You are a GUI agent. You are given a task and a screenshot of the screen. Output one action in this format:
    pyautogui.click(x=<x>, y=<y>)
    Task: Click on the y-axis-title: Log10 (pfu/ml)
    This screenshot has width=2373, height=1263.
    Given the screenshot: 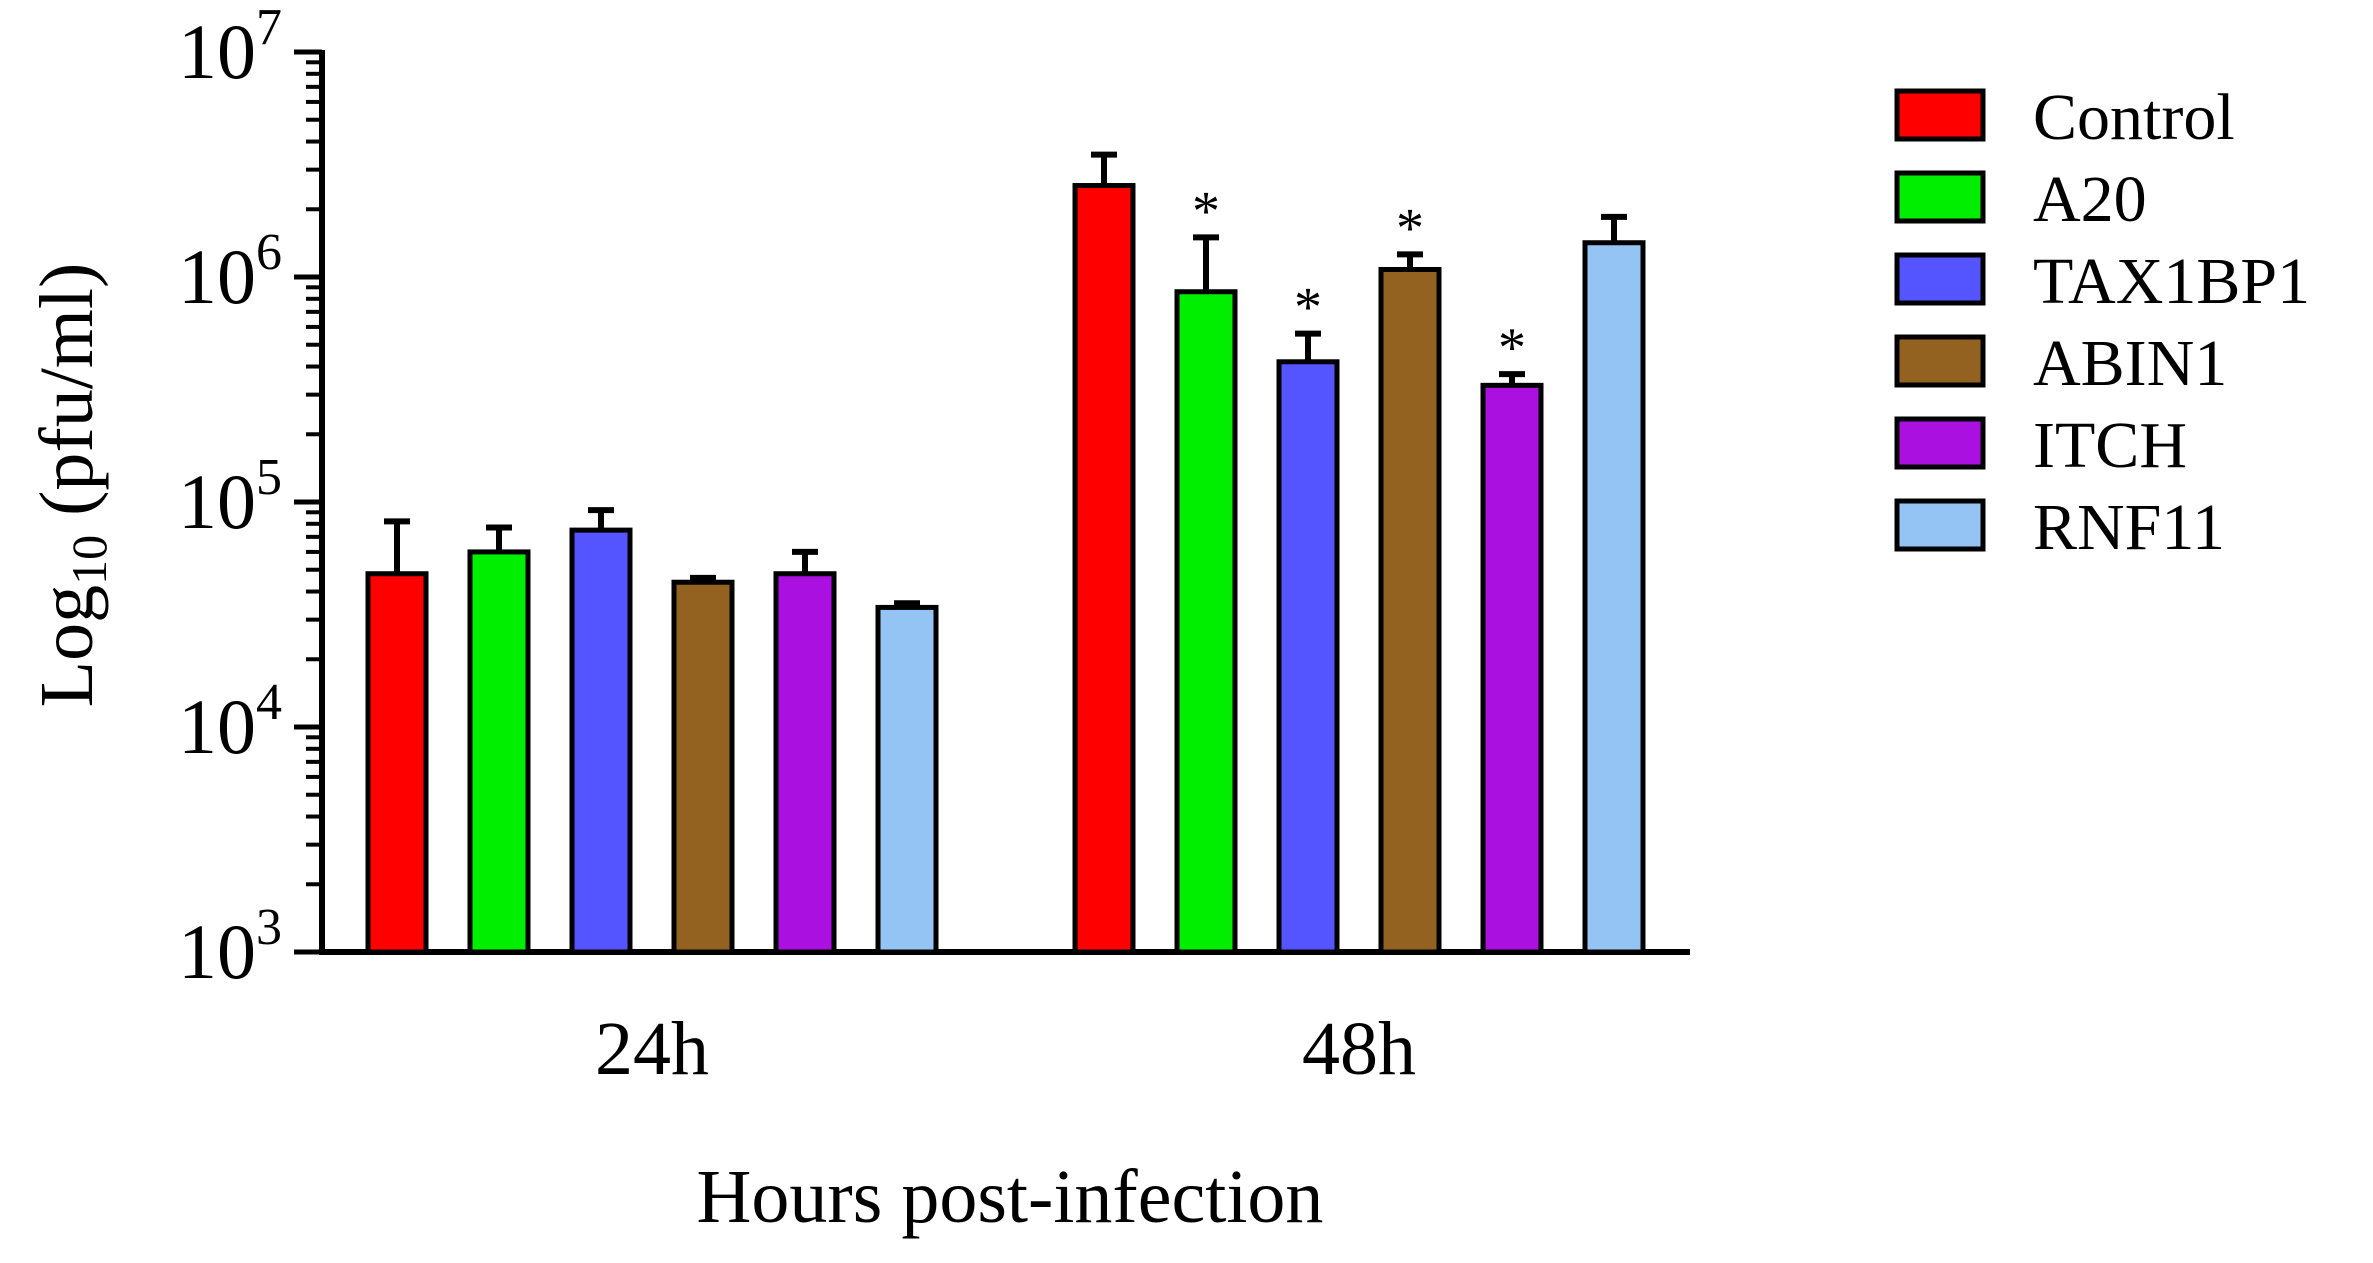 What is the action you would take?
    pyautogui.click(x=71, y=485)
    